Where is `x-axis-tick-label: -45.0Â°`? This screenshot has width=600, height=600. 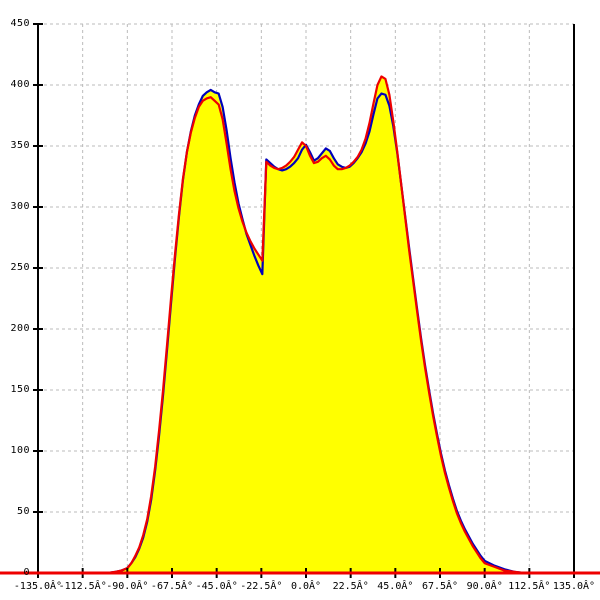
x-axis-tick-label: -45.0Â° is located at coordinates (216, 586).